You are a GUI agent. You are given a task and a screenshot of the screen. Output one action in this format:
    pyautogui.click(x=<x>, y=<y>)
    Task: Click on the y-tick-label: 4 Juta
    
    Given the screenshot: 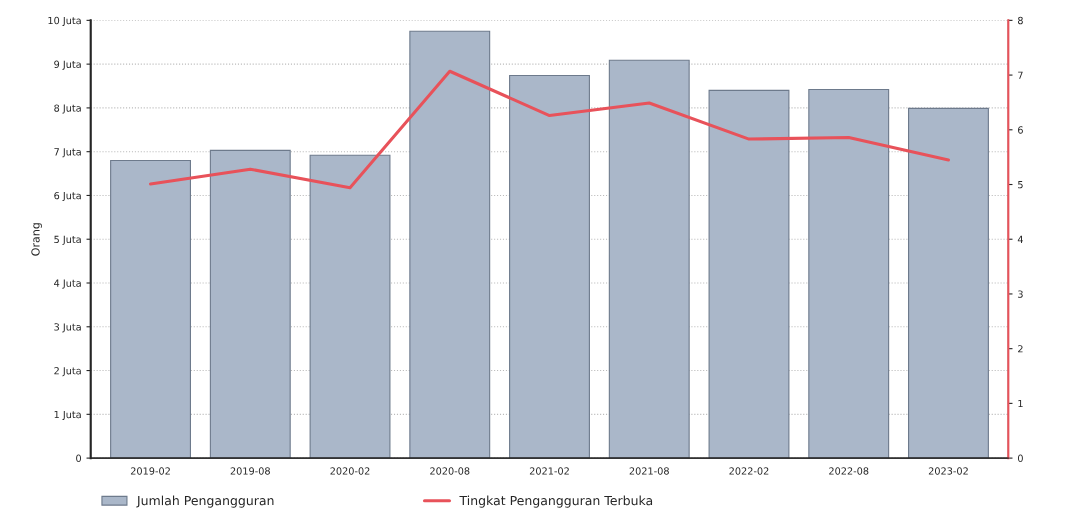 What is the action you would take?
    pyautogui.click(x=67, y=284)
    